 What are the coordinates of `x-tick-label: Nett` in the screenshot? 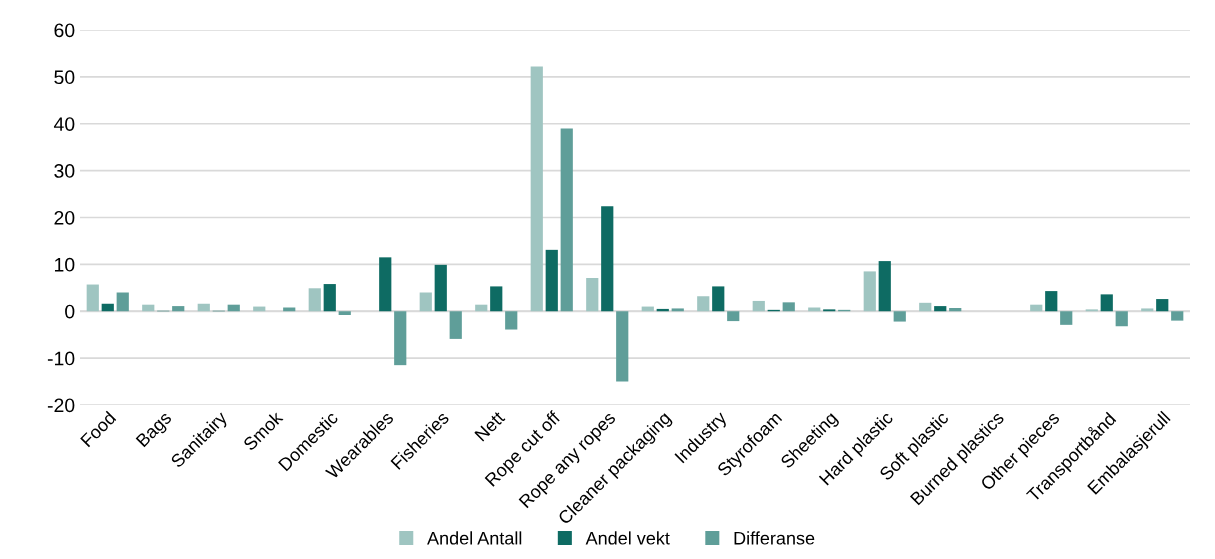 It's located at (490, 426).